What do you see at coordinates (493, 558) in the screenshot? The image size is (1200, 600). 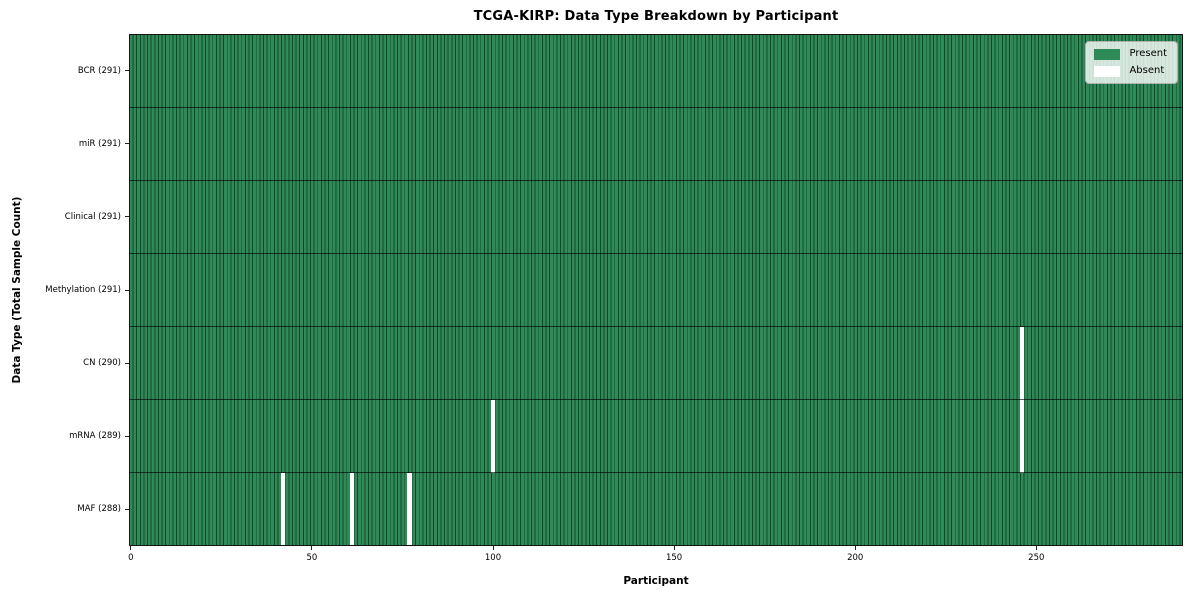 I see `x-tick-label-100: 100` at bounding box center [493, 558].